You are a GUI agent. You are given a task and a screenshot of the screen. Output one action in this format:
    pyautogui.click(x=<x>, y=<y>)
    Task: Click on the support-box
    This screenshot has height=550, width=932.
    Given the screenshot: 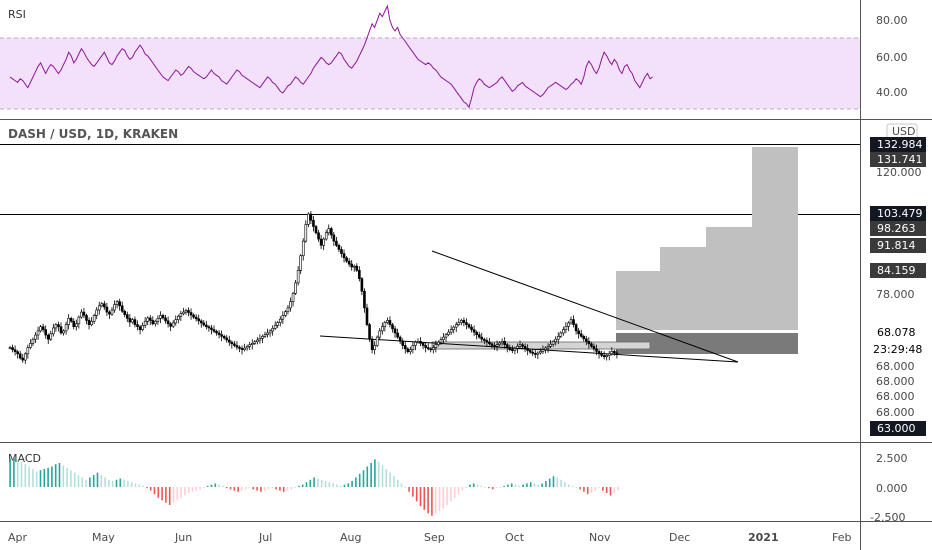 What is the action you would take?
    pyautogui.click(x=541, y=345)
    